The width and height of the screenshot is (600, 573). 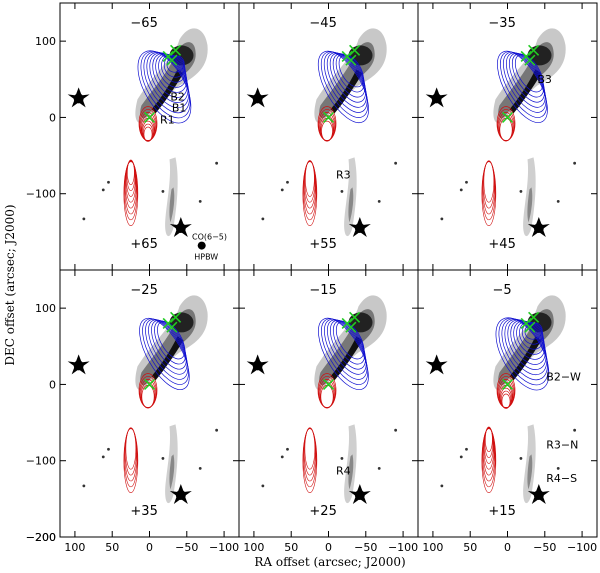 I want to click on blue-velocity-label: −35, so click(x=501, y=23).